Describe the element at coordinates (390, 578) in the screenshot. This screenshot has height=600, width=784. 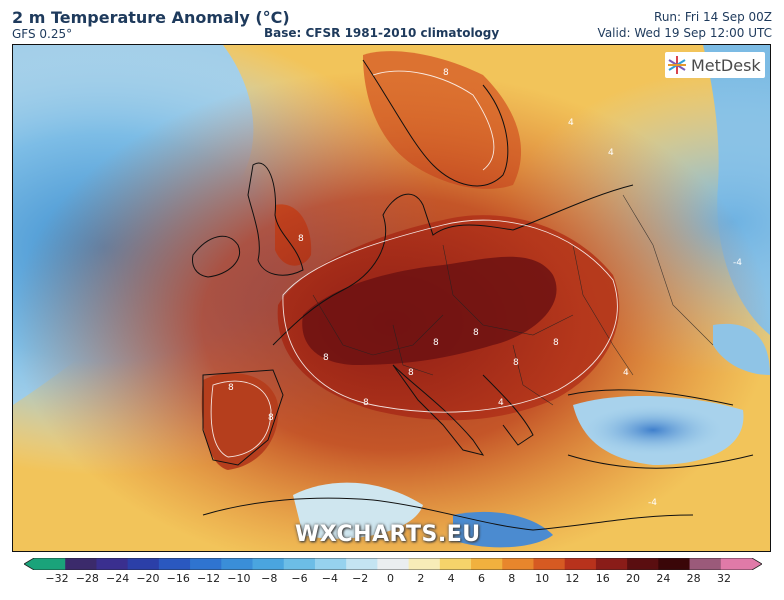
I see `colorbar-tick-label: 0` at that location.